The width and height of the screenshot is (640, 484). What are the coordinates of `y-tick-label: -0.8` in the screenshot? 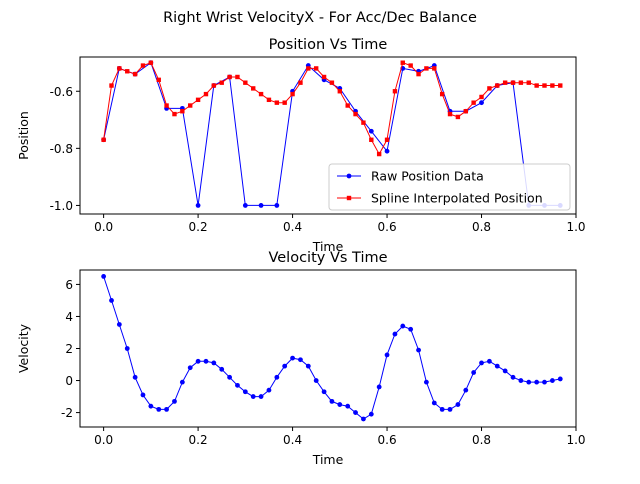 It's located at (61, 149).